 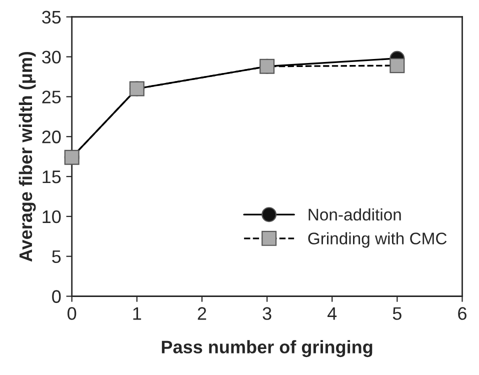 What do you see at coordinates (462, 313) in the screenshot?
I see `x-tick-label: 6` at bounding box center [462, 313].